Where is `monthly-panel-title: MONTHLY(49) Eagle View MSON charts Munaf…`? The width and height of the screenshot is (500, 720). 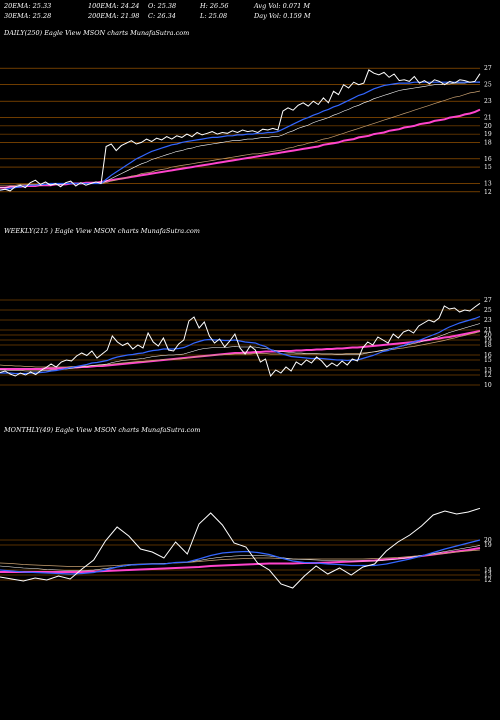
monthly-panel-title: MONTHLY(49) Eagle View MSON charts Munaf… is located at coordinates (102, 430).